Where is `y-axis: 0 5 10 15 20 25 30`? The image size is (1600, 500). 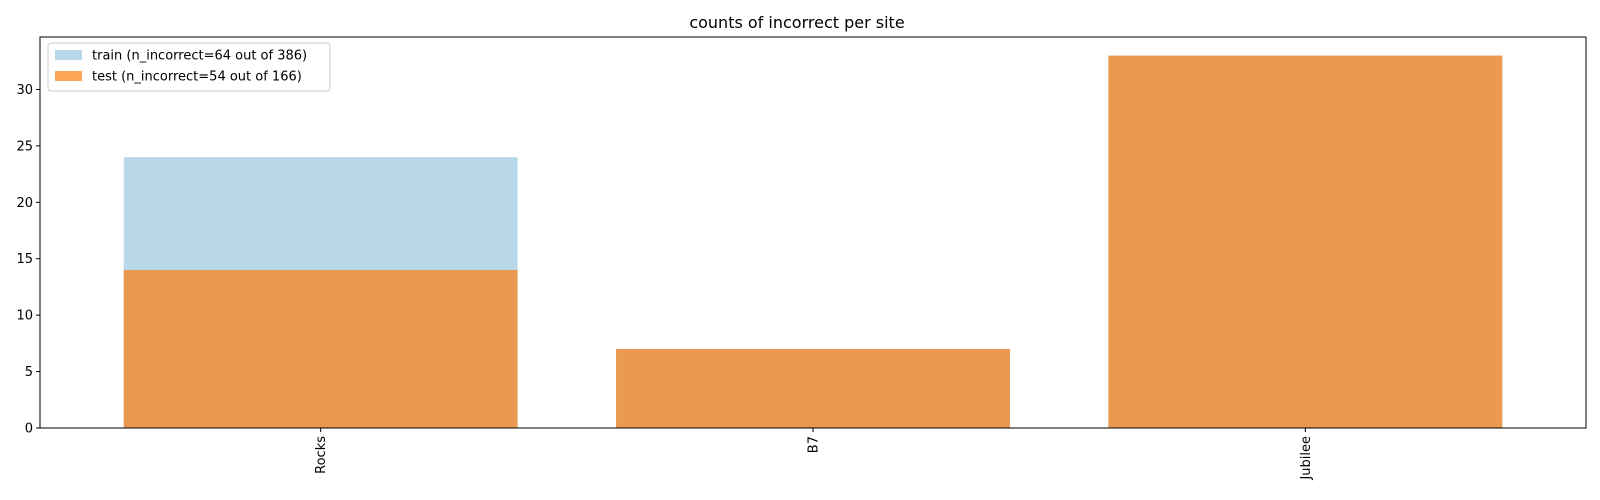 y-axis: 0 5 10 15 20 25 30 is located at coordinates (28, 260).